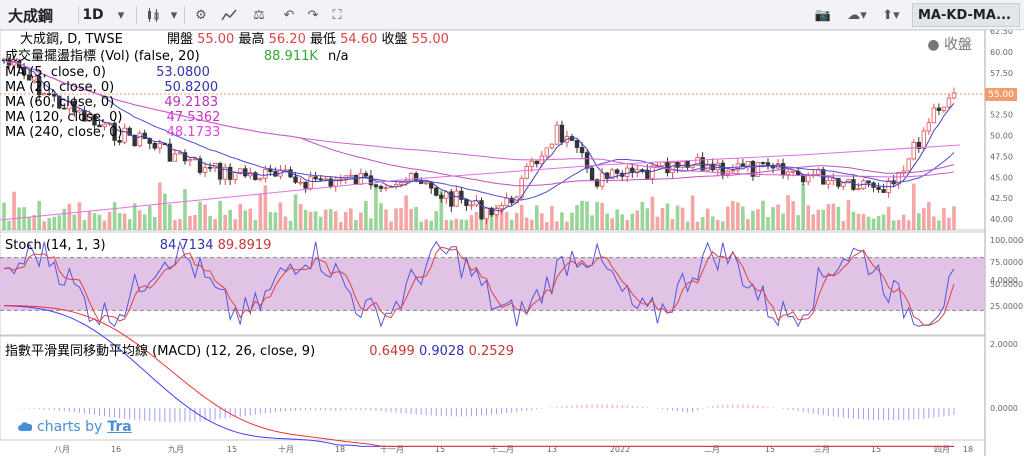 The width and height of the screenshot is (1024, 456). I want to click on ma120-legend: MA (120, close, 0) 47.5362, so click(113, 117).